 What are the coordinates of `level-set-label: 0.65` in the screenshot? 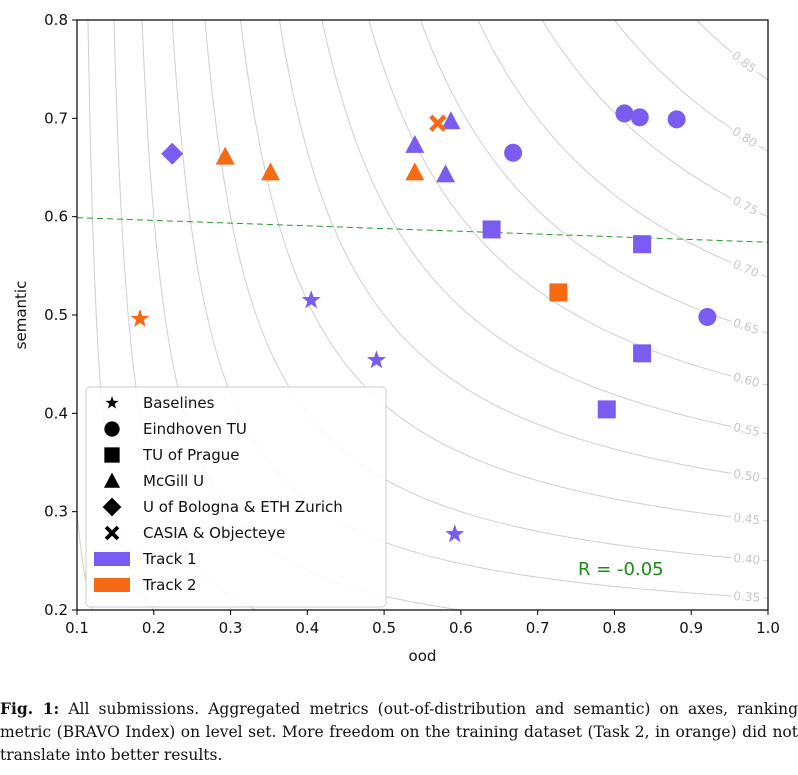 It's located at (746, 327).